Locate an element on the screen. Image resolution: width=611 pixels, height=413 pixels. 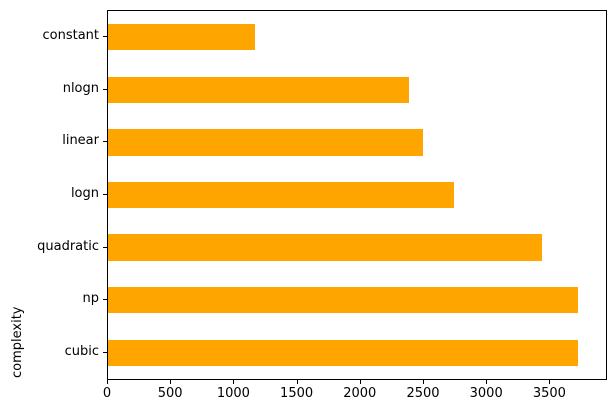
xtick-label-2000: 2000 is located at coordinates (360, 393).